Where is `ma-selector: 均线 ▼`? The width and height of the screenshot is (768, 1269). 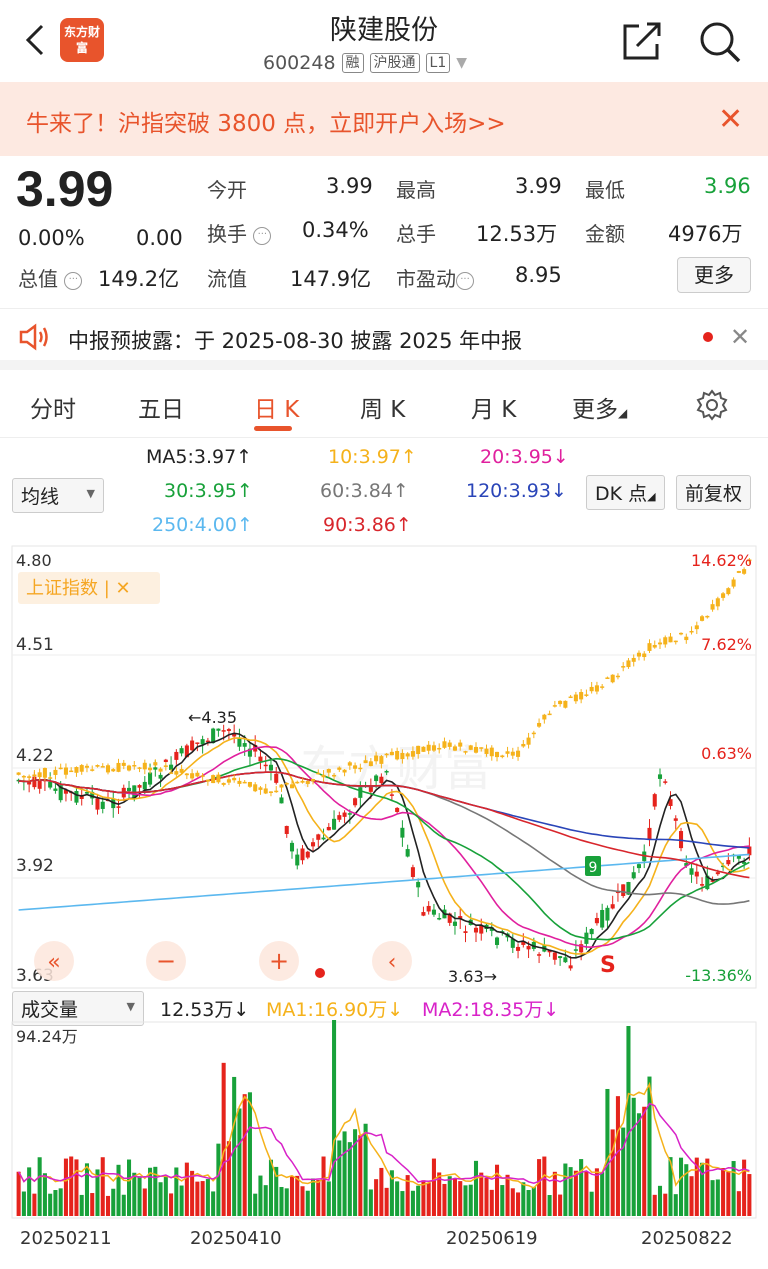 ma-selector: 均线 ▼ is located at coordinates (58, 495).